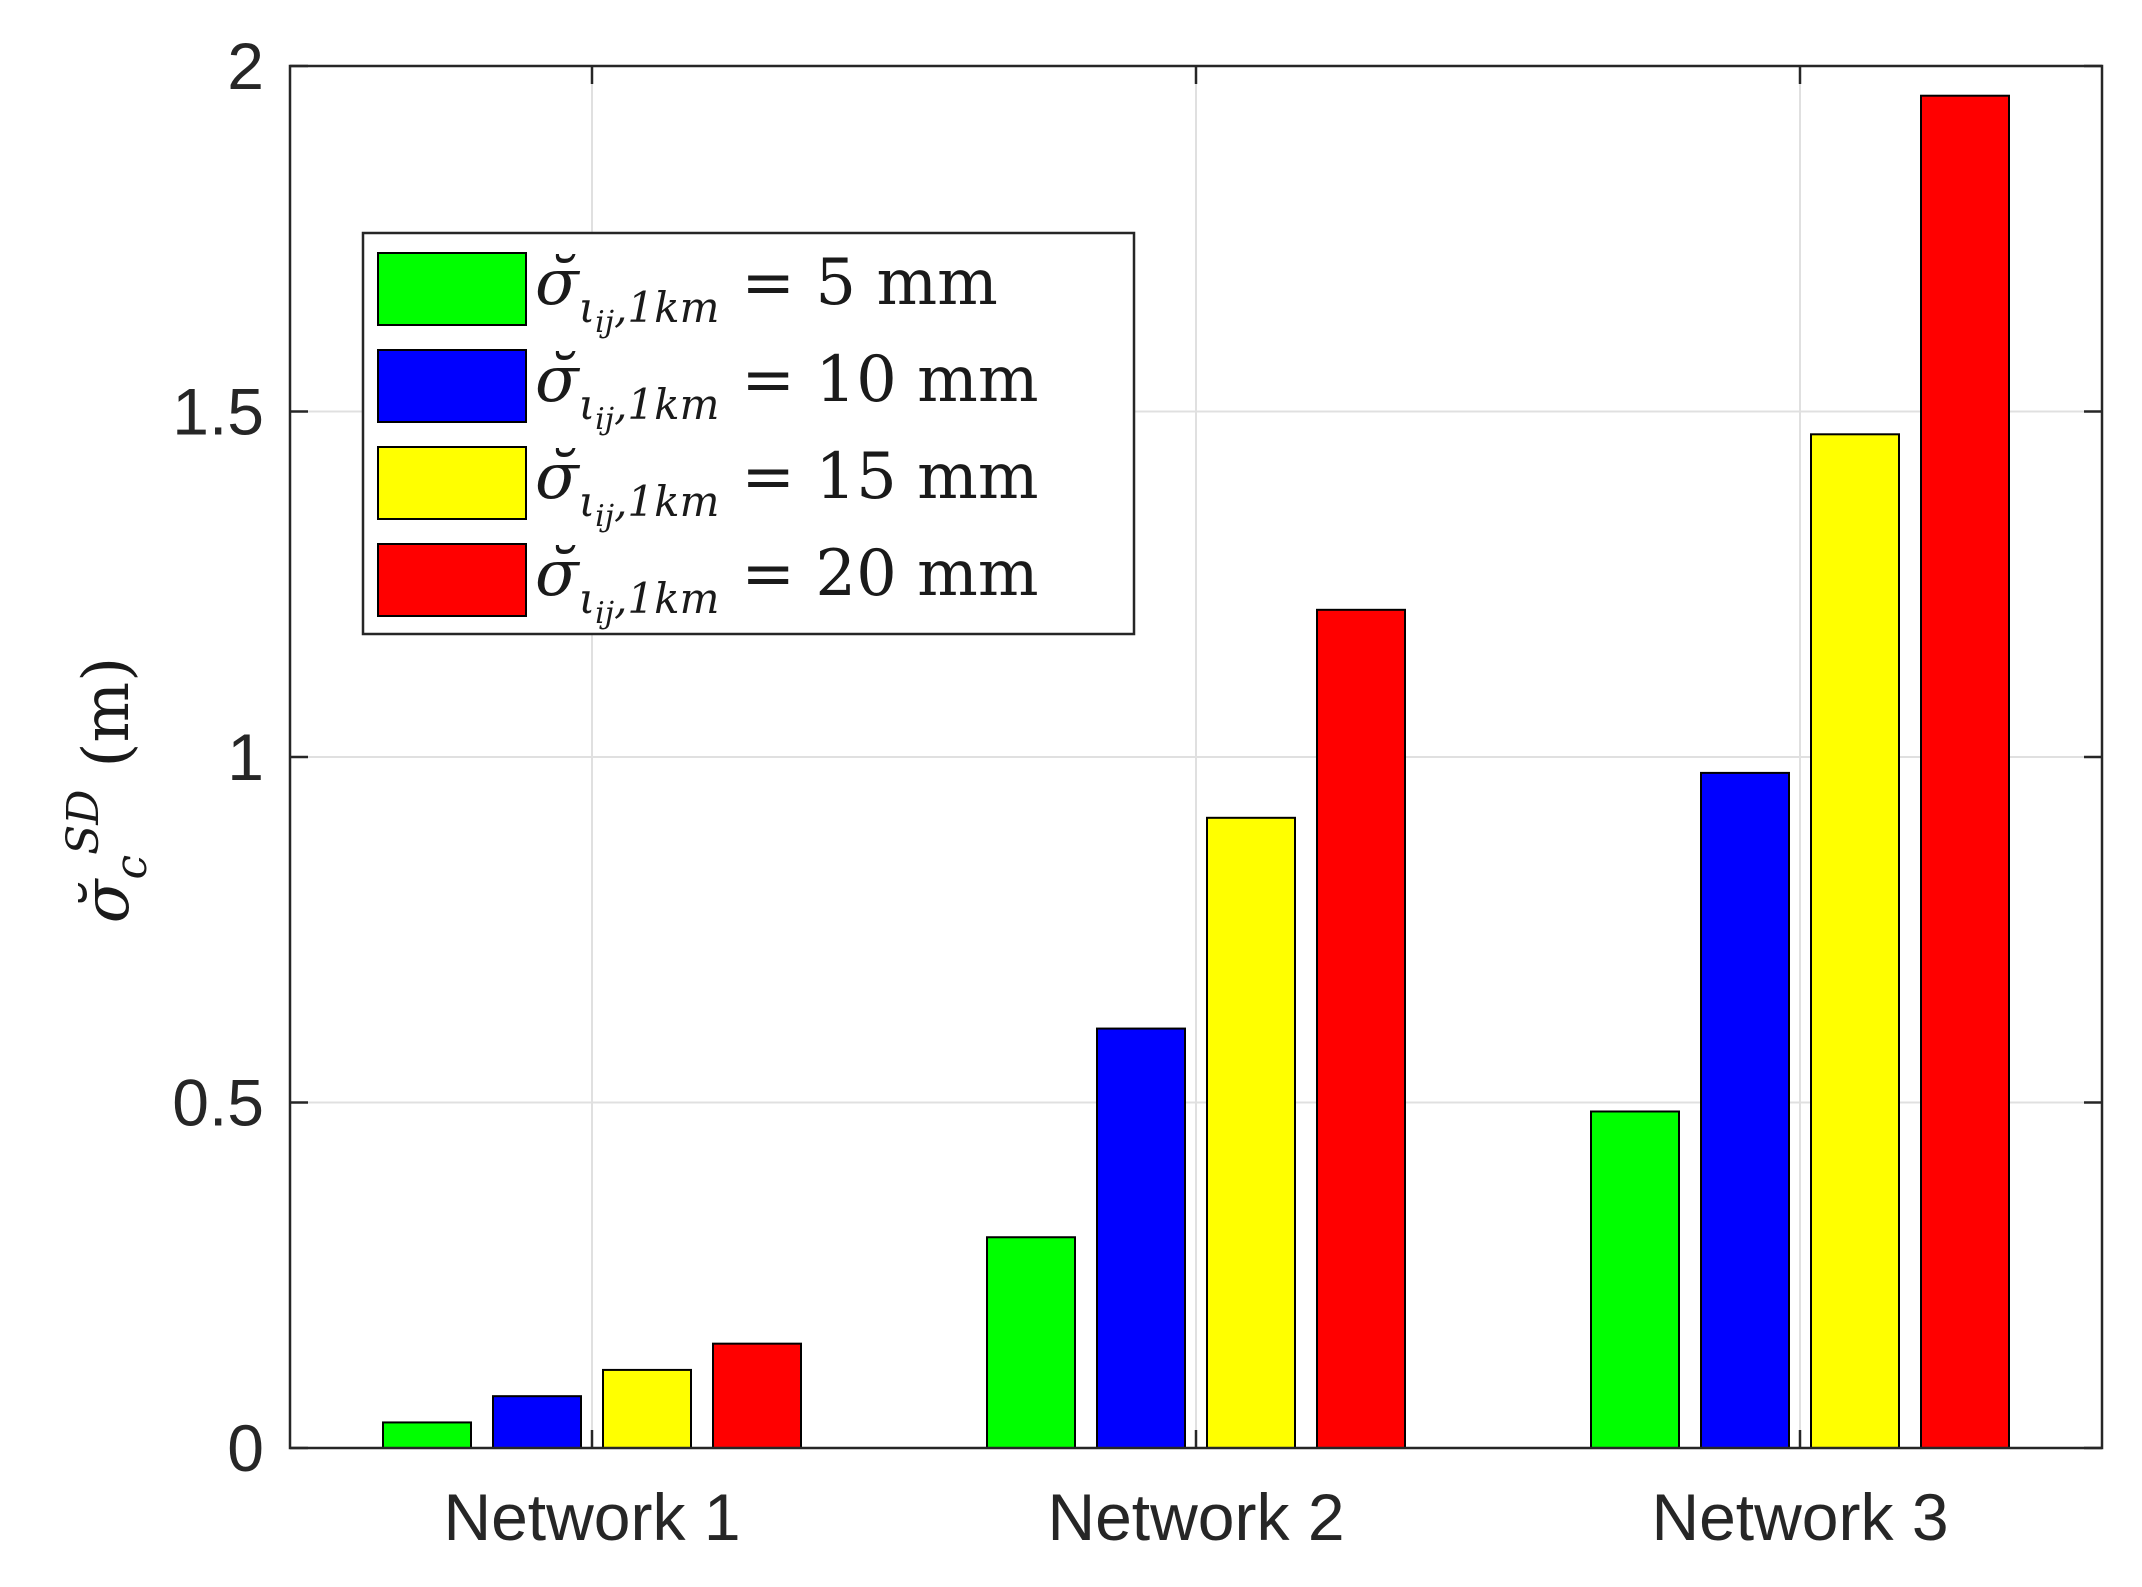 This screenshot has width=2142, height=1587. Describe the element at coordinates (218, 412) in the screenshot. I see `y-tick-label: 1.5` at that location.